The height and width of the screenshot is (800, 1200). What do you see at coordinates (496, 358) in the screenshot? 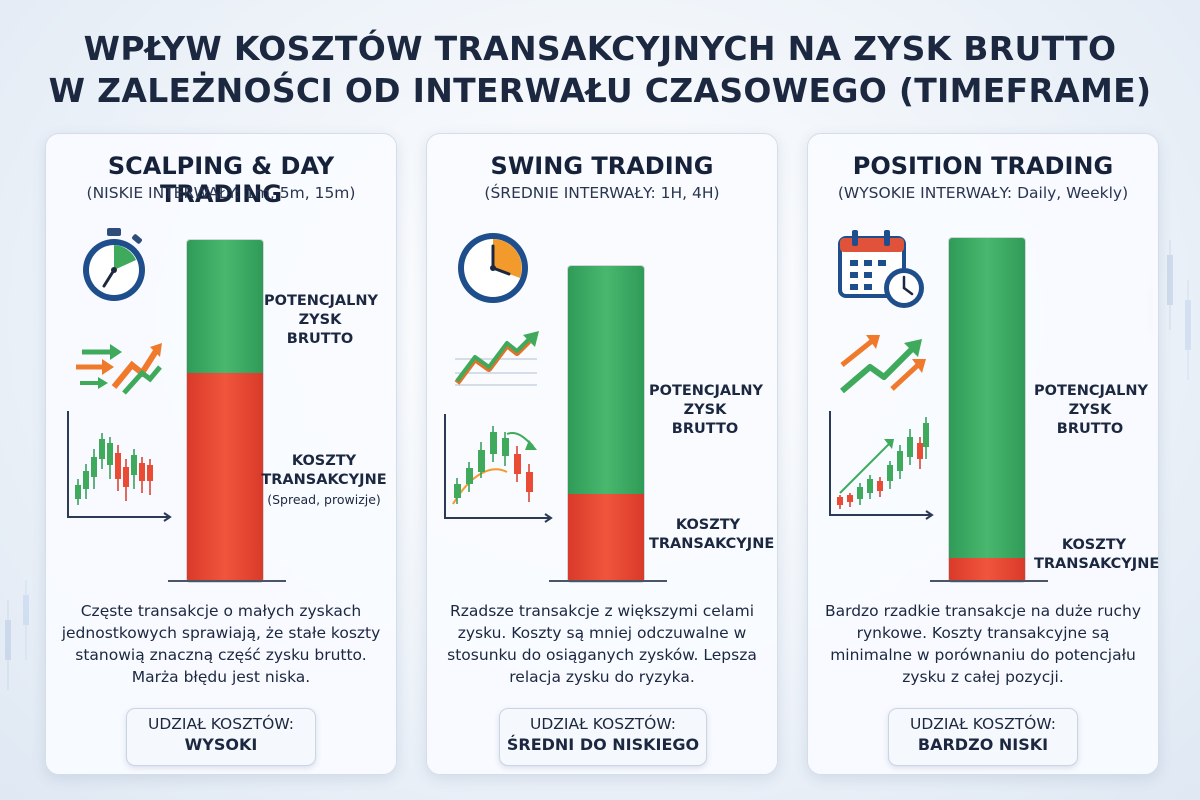
I see `trend-arrow-icon` at bounding box center [496, 358].